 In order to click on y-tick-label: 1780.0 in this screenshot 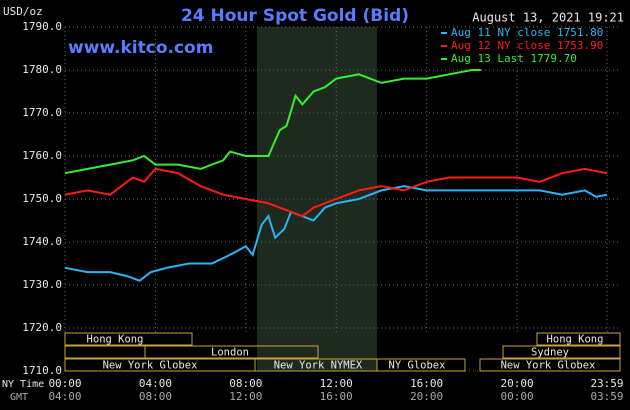, I will do `click(42, 69)`.